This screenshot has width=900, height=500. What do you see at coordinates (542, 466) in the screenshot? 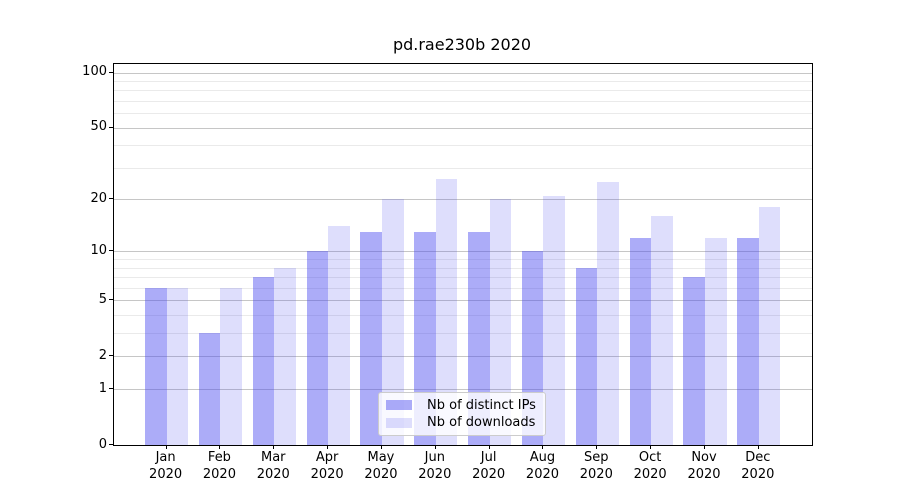
I see `x-tick-label-aug: Aug 2020` at bounding box center [542, 466].